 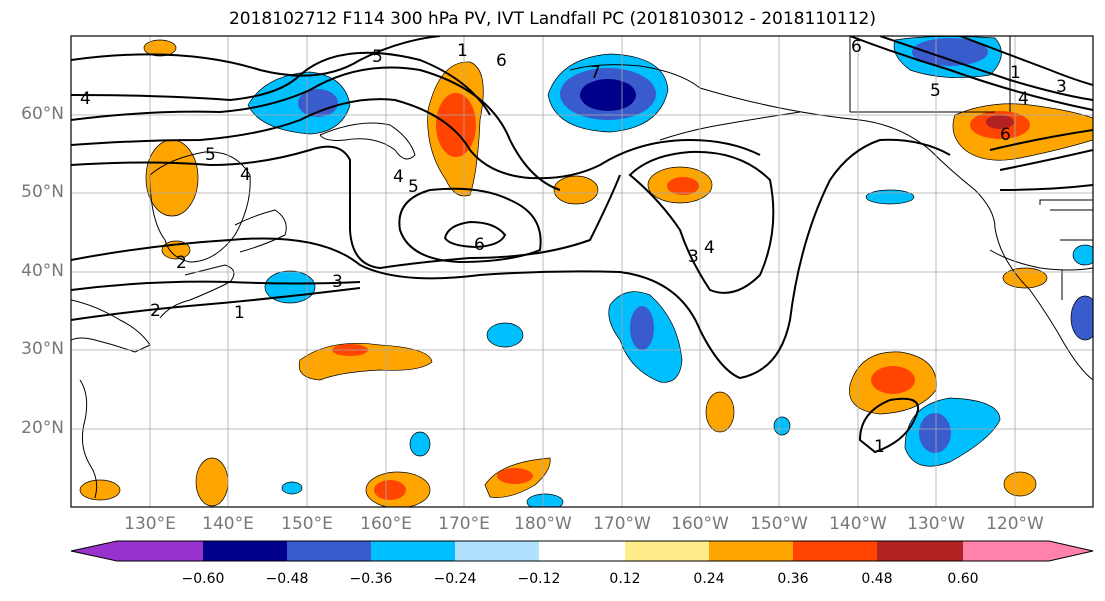 I want to click on lon-label: 140°W, so click(x=858, y=524).